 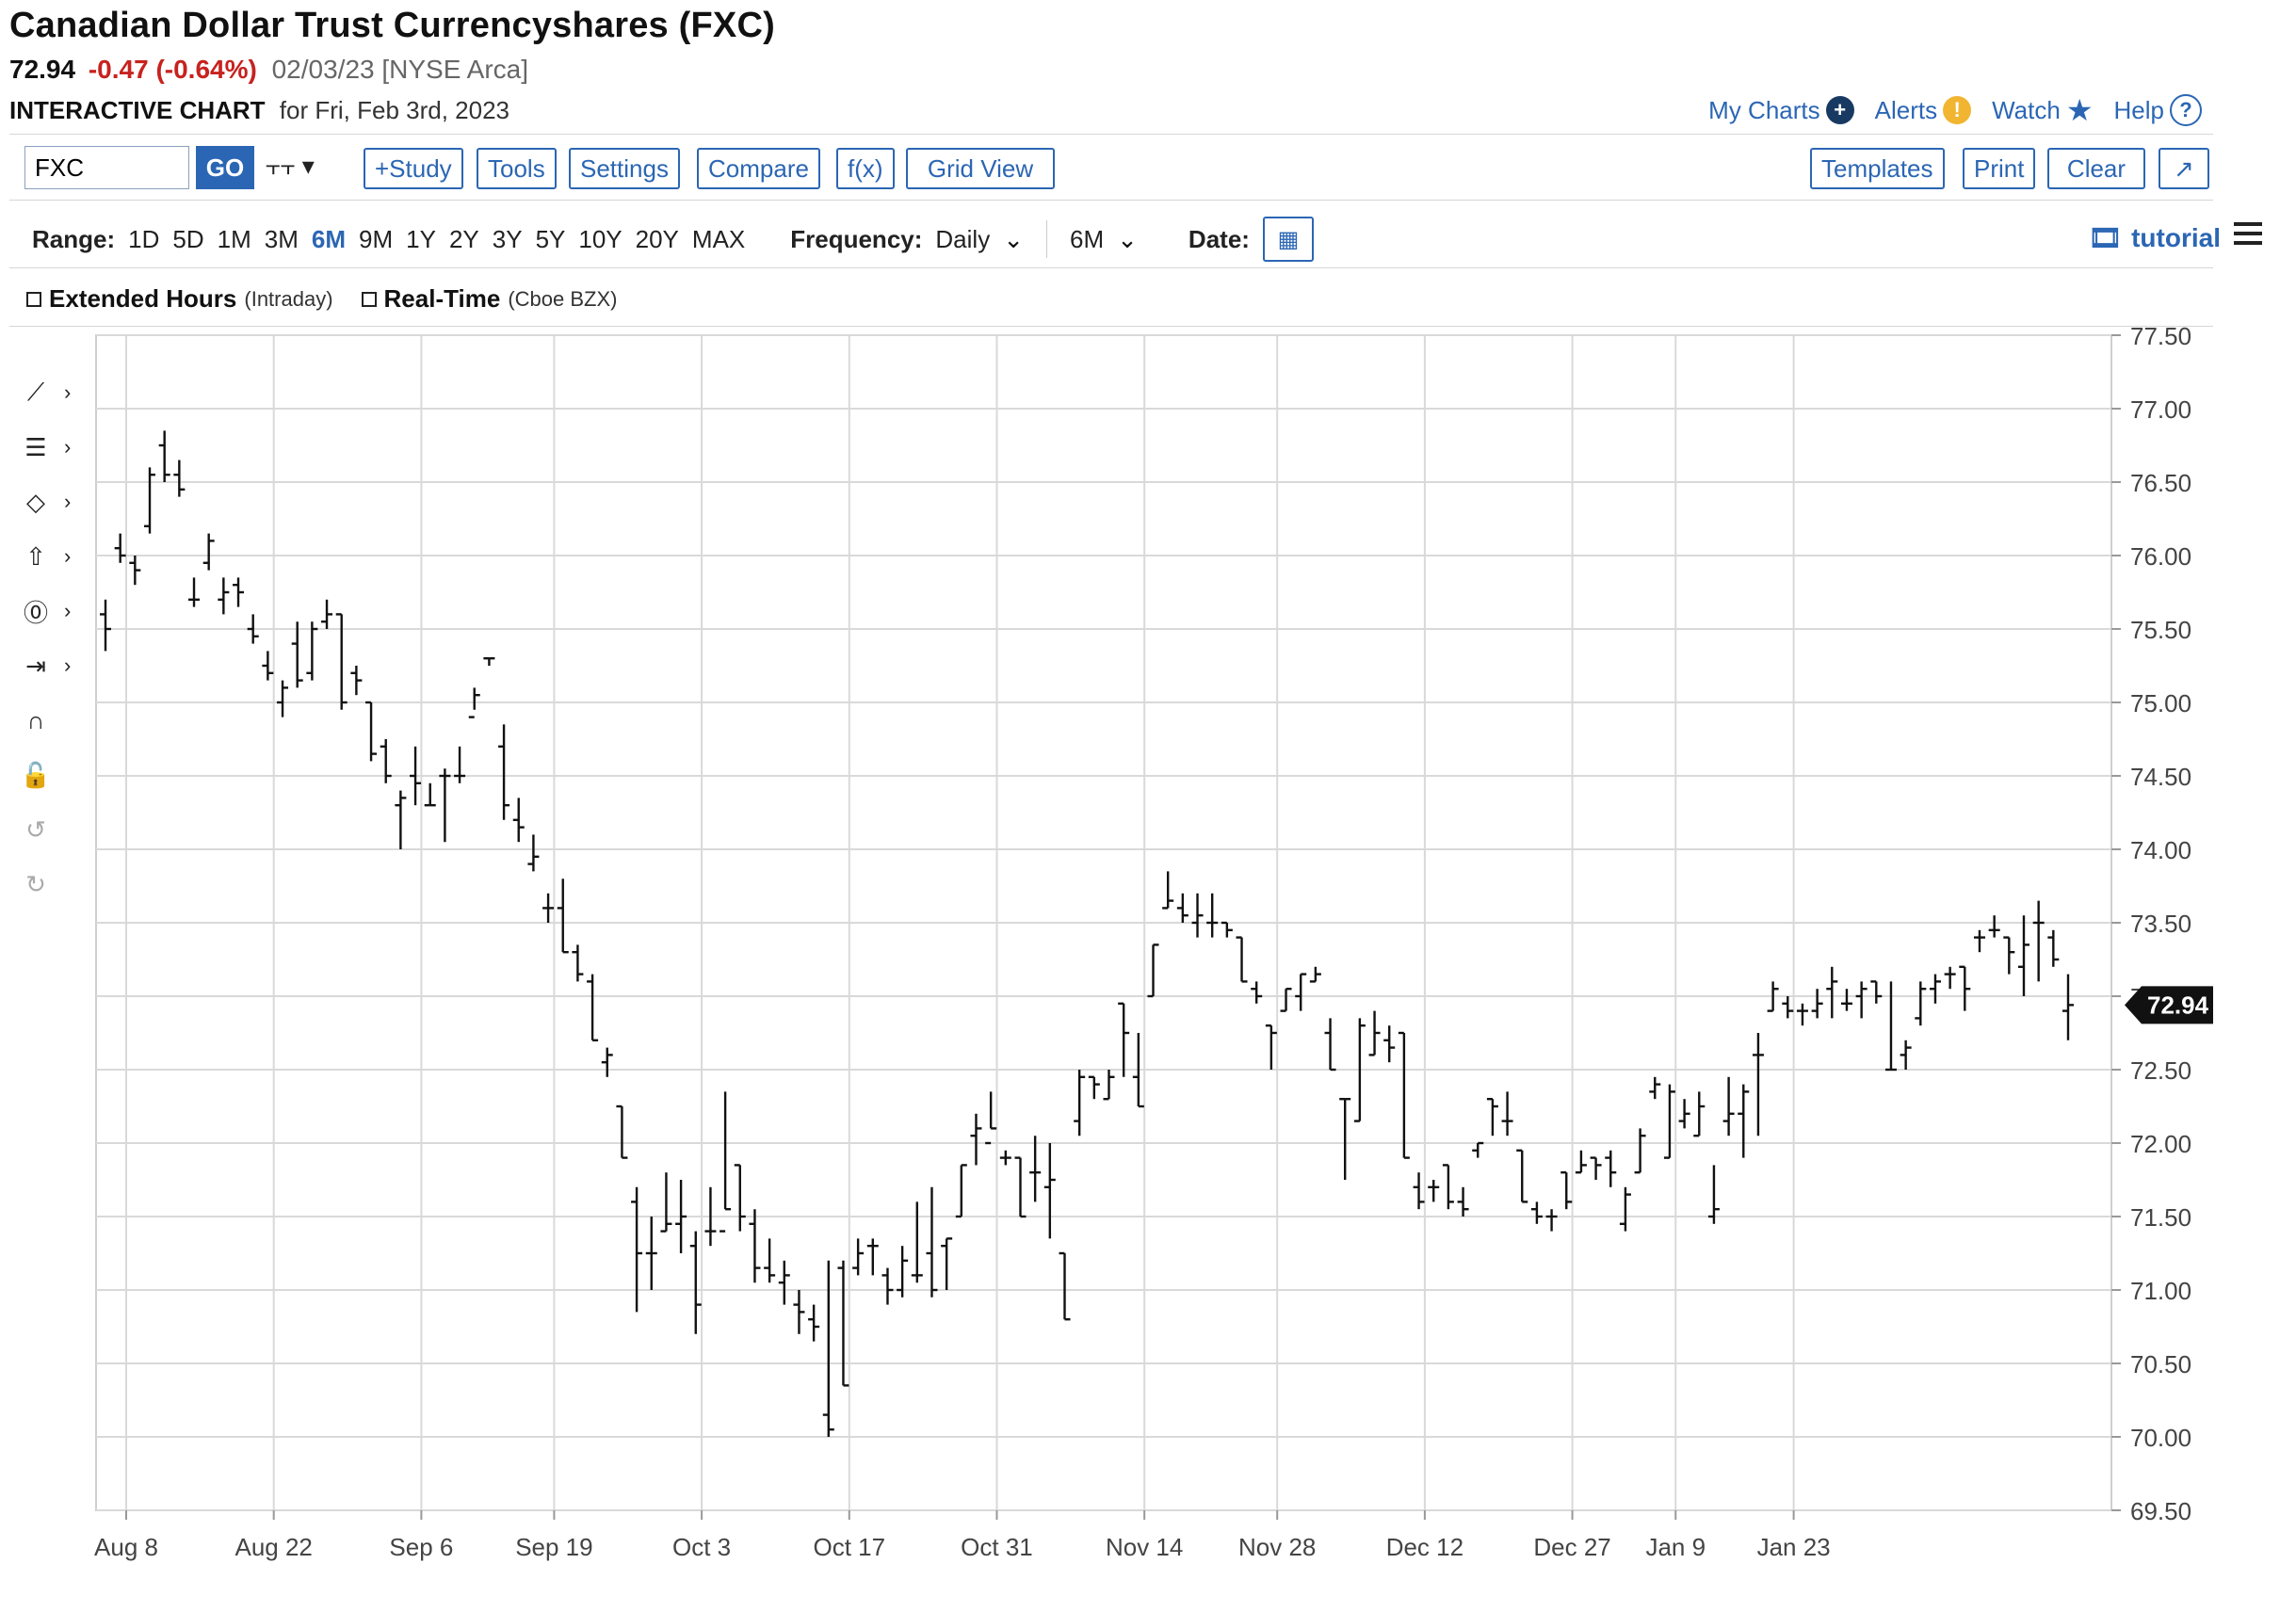 I want to click on symbol-input, so click(x=106, y=167).